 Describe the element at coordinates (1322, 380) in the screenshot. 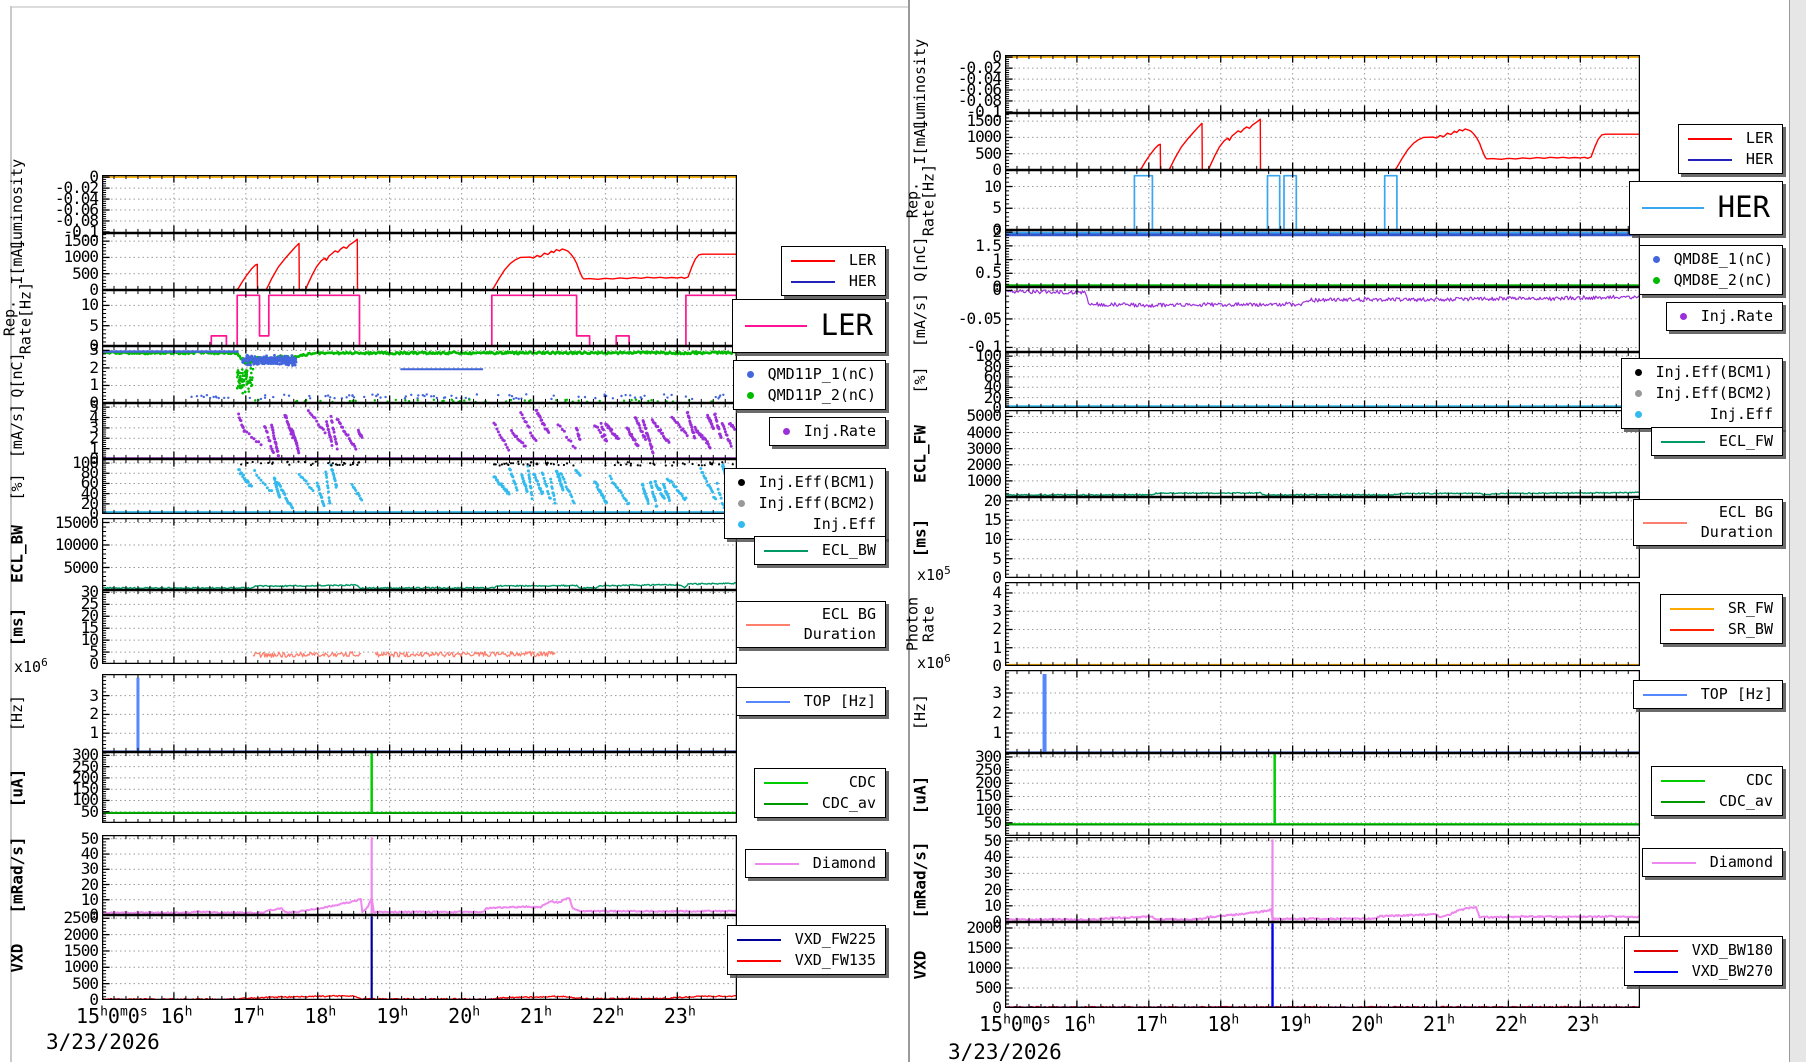

I see `right-x-plot` at that location.